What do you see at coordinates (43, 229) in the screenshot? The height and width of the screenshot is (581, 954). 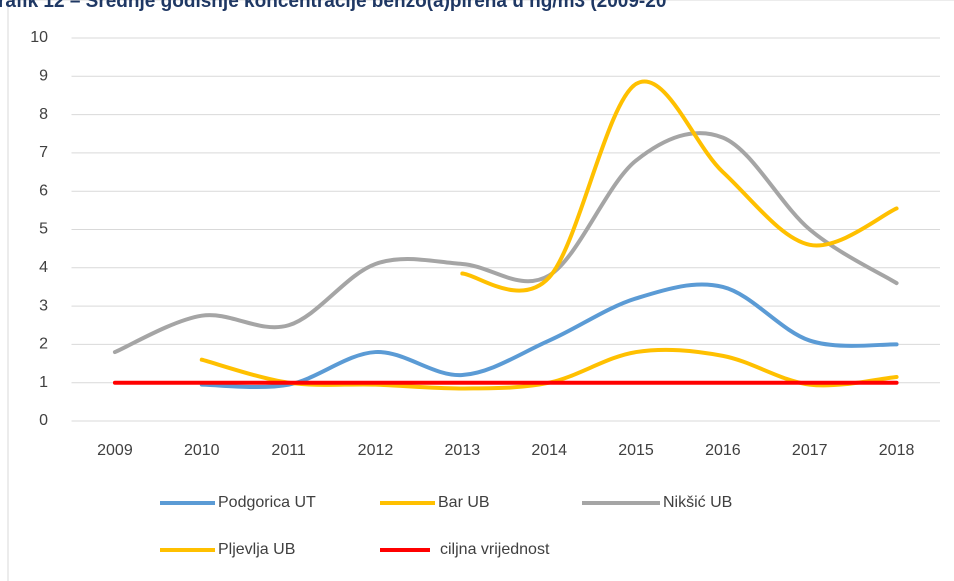 I see `y-tick-label: 5` at bounding box center [43, 229].